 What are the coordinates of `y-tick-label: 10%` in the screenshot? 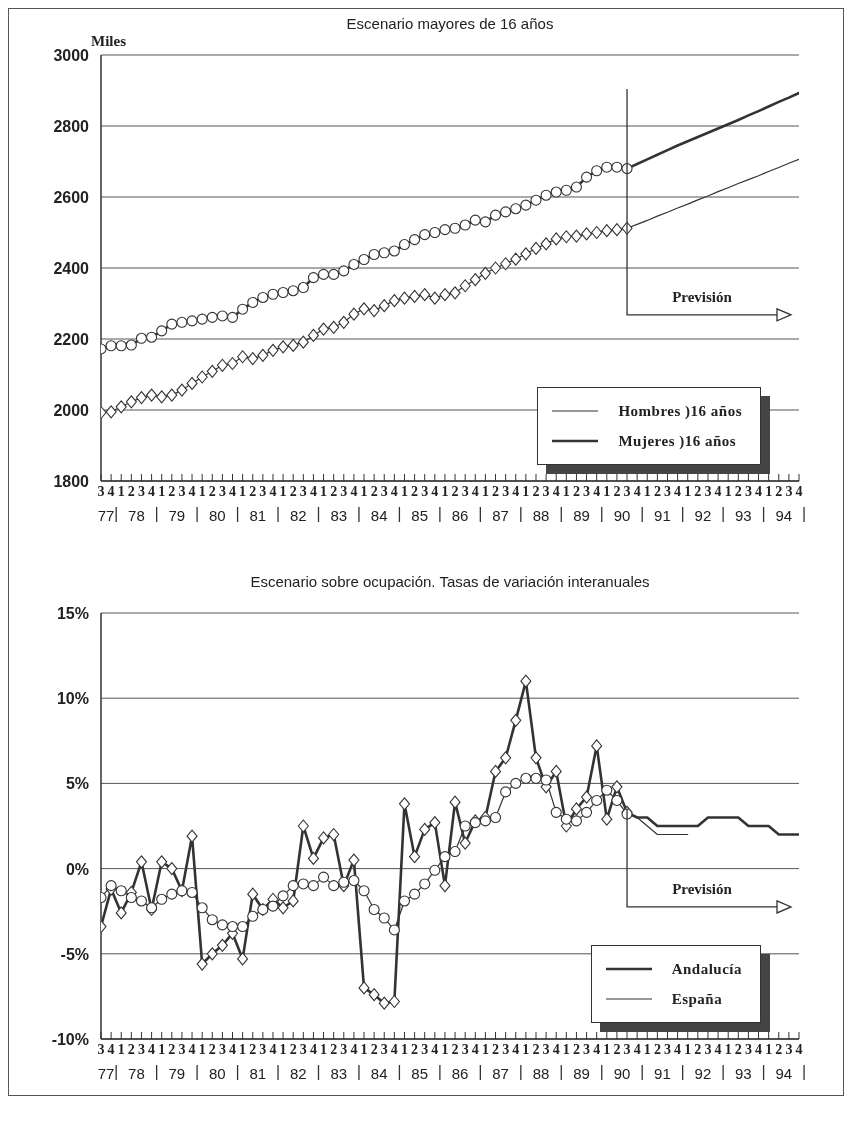 It's located at (72, 699).